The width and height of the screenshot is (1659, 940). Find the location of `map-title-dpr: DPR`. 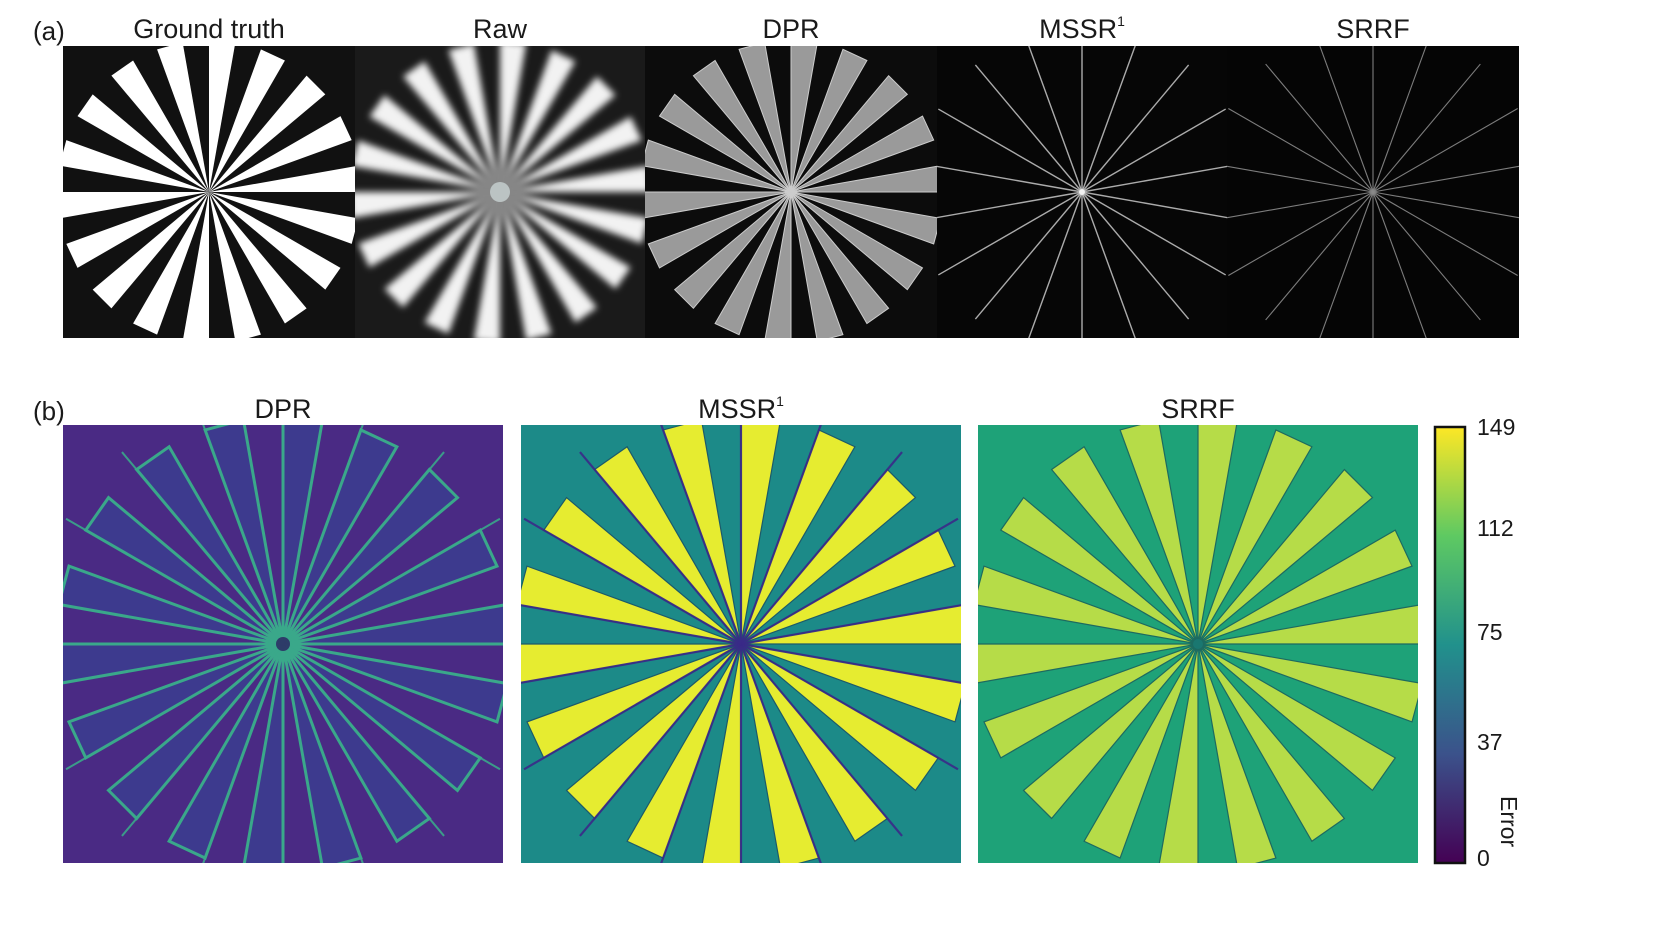

map-title-dpr: DPR is located at coordinates (283, 409).